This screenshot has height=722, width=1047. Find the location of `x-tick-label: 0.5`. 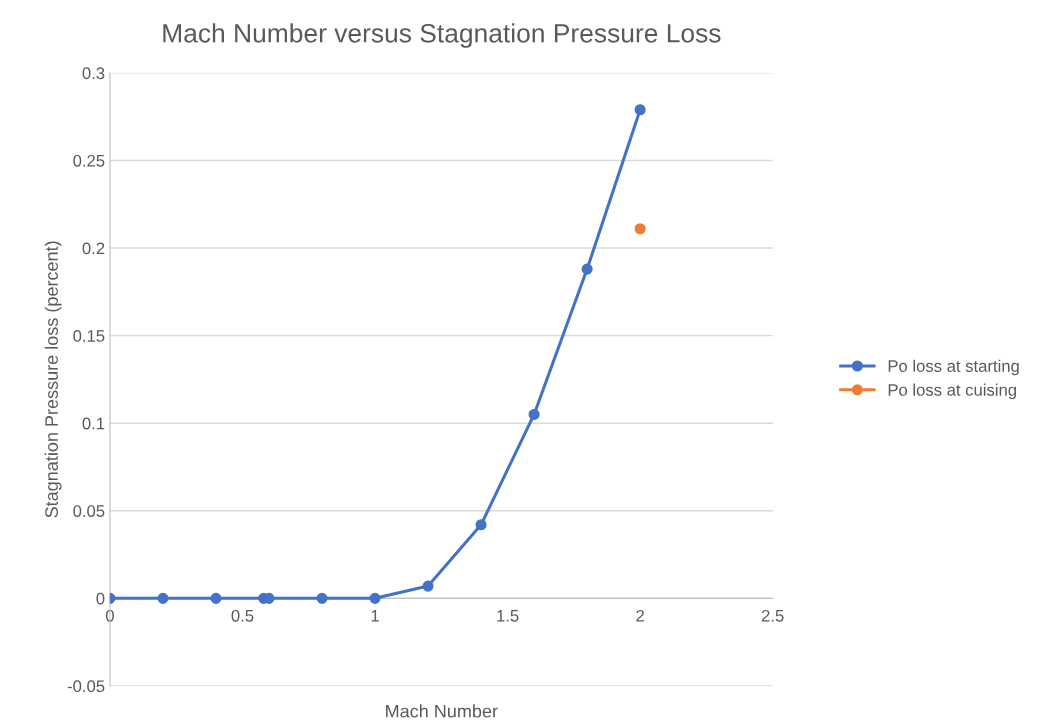

x-tick-label: 0.5 is located at coordinates (242, 615).